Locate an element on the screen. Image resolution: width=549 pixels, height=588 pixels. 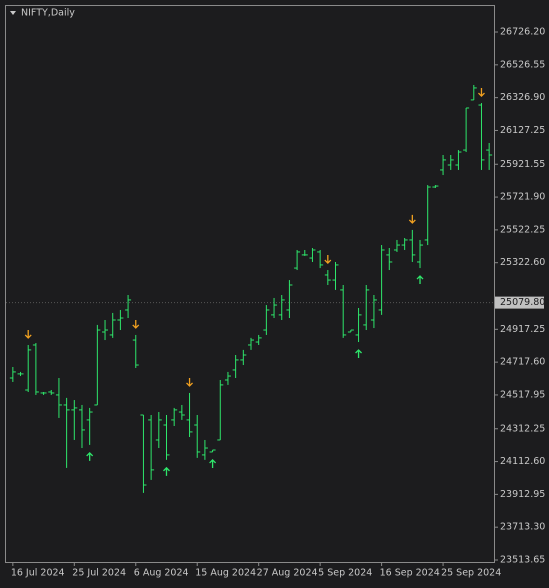
y-tick-label: 25921.55 is located at coordinates (522, 164).